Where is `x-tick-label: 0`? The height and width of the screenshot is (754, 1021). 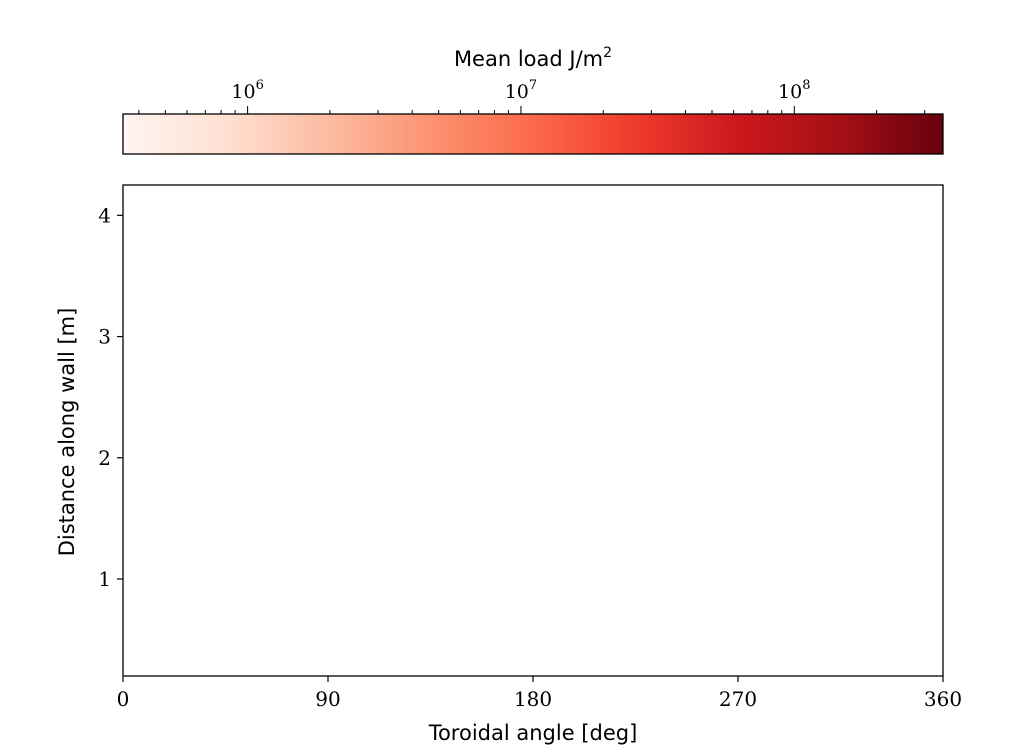
x-tick-label: 0 is located at coordinates (123, 699).